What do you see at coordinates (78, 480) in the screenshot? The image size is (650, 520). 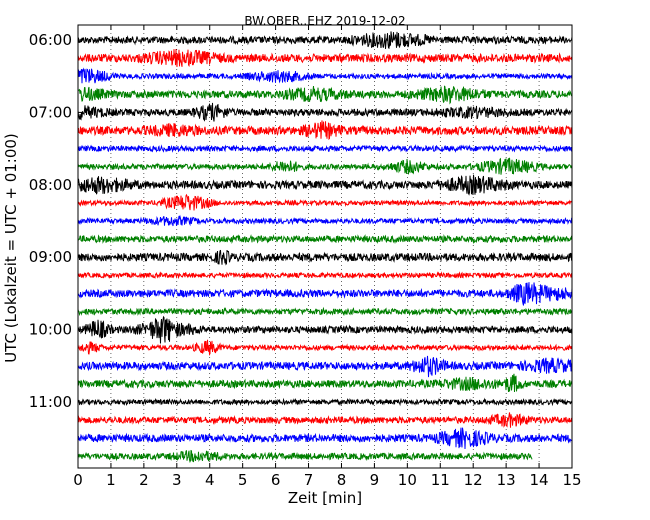 I see `x-tick-label: 0` at bounding box center [78, 480].